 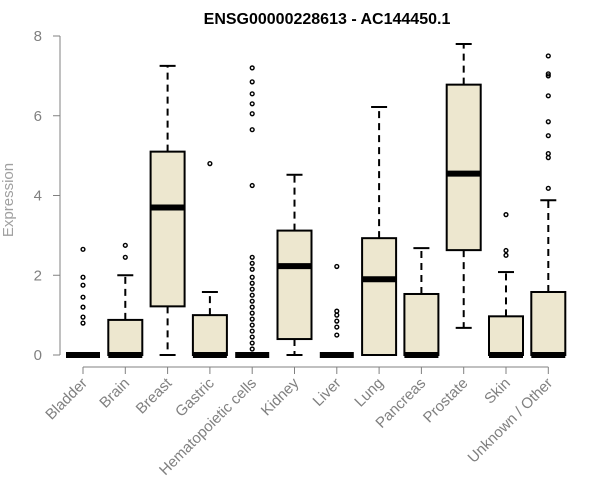 What do you see at coordinates (252, 211) in the screenshot?
I see `box-group-hematopoietic-cells` at bounding box center [252, 211].